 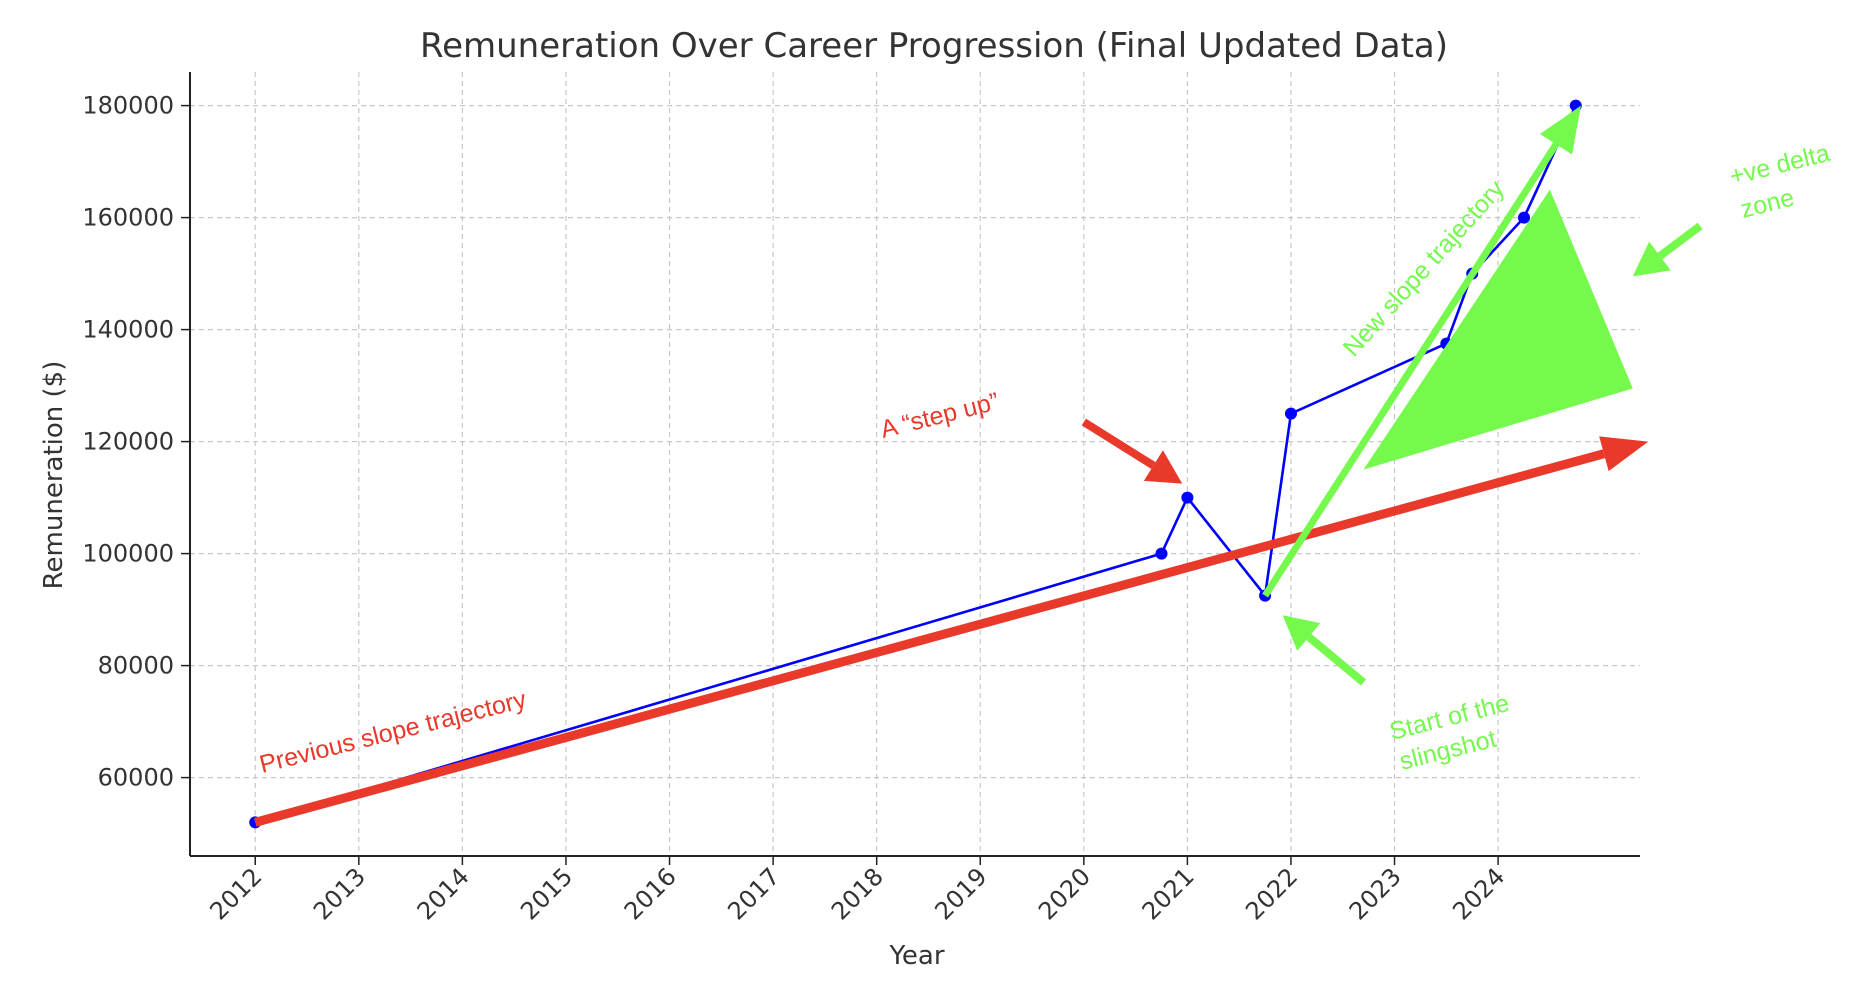 I want to click on previous-slope-arrow-head, so click(x=1624, y=454).